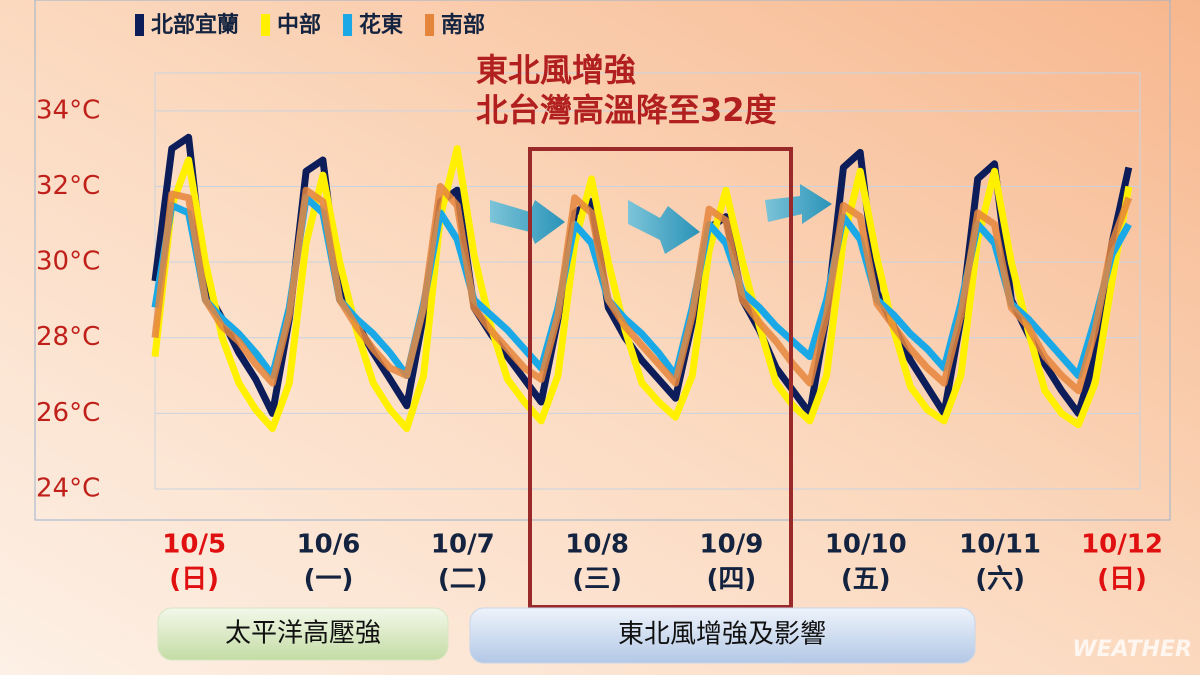  Describe the element at coordinates (195, 25) in the screenshot. I see `legend-label: 北部宜蘭` at that location.